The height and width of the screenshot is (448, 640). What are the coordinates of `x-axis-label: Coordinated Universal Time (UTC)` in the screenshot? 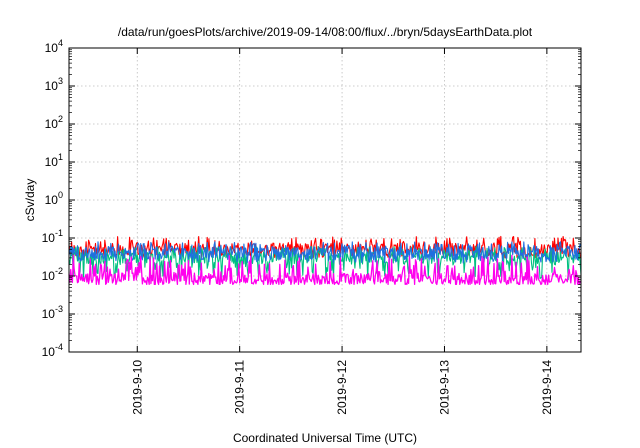 It's located at (325, 438).